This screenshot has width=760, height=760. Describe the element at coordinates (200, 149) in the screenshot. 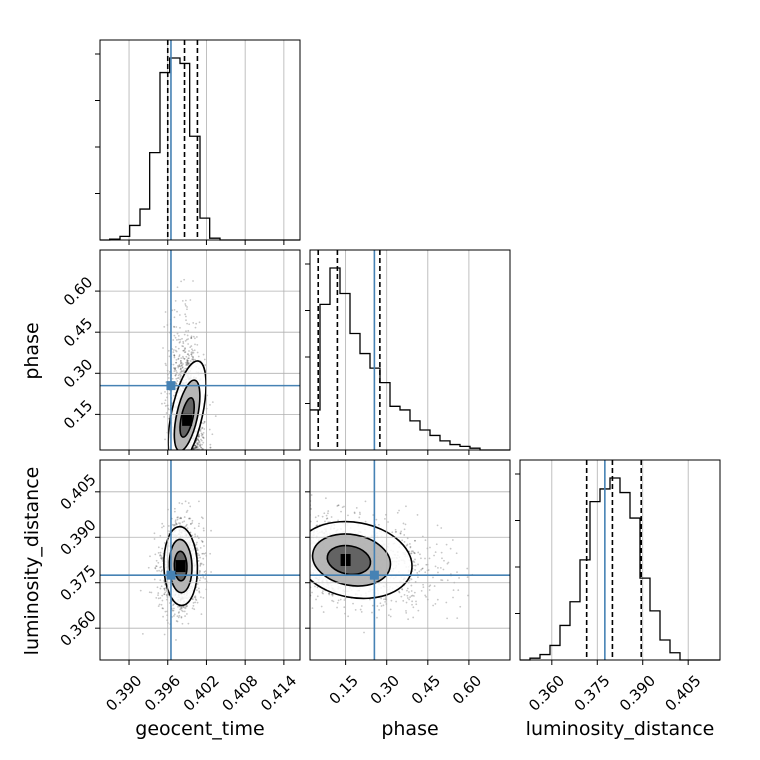

I see `histogram-geocent_time` at that location.